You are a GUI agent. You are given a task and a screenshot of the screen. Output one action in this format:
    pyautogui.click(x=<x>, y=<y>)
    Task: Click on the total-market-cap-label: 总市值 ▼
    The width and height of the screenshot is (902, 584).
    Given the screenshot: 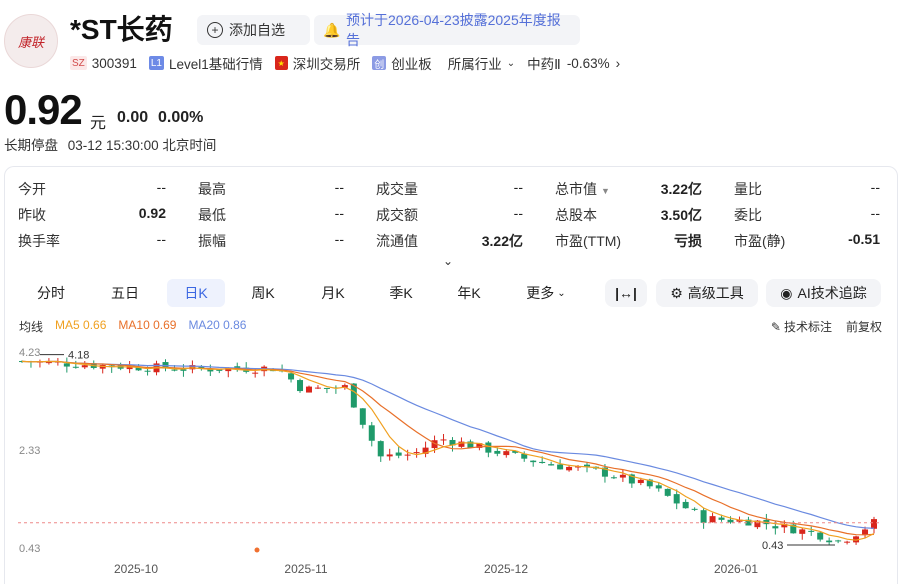 What is the action you would take?
    pyautogui.click(x=582, y=189)
    